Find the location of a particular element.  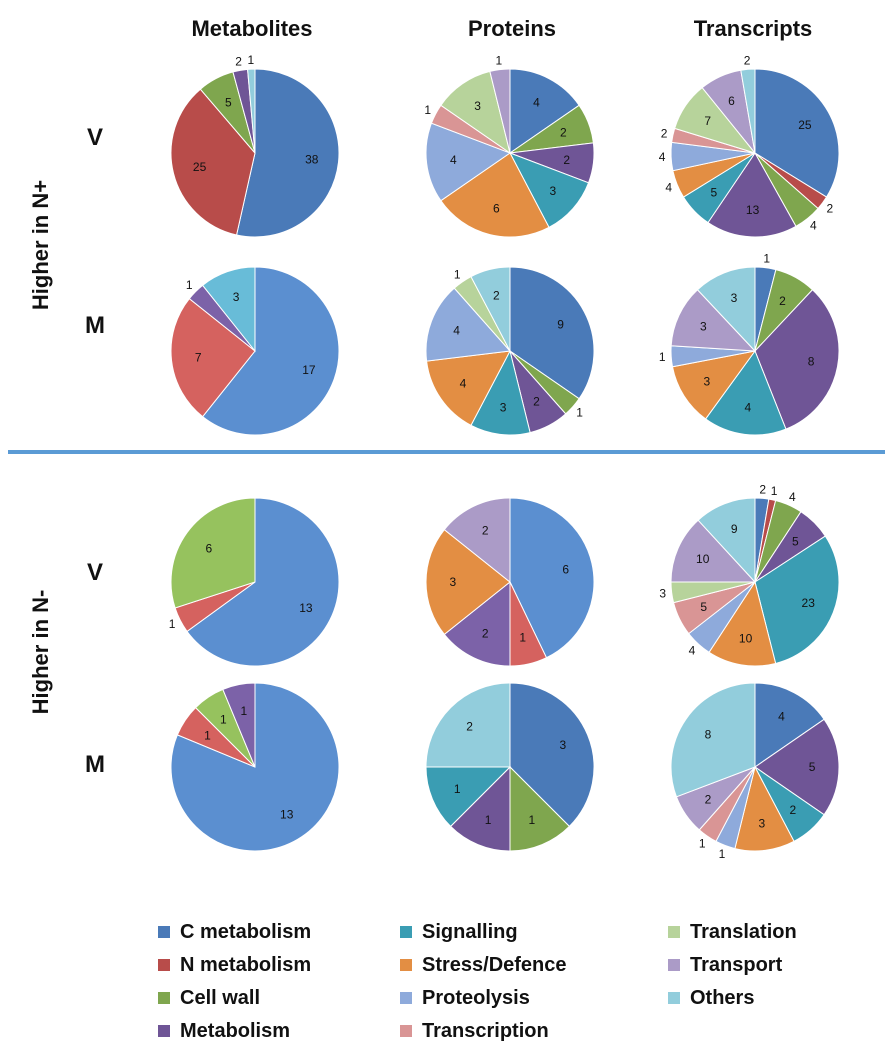

legend-swatch-metabolism is located at coordinates (164, 1031).